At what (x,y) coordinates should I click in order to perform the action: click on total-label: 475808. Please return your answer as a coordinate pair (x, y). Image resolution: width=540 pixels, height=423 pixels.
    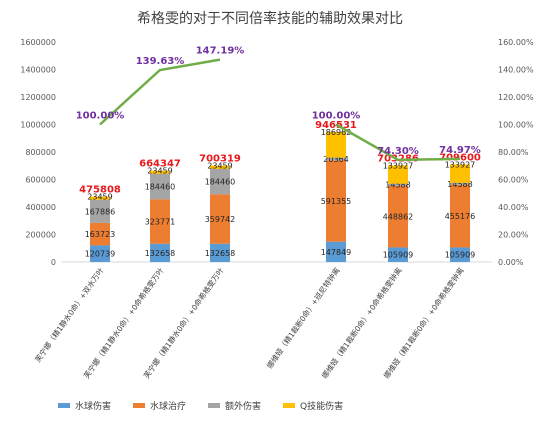
    Looking at the image, I should click on (100, 190).